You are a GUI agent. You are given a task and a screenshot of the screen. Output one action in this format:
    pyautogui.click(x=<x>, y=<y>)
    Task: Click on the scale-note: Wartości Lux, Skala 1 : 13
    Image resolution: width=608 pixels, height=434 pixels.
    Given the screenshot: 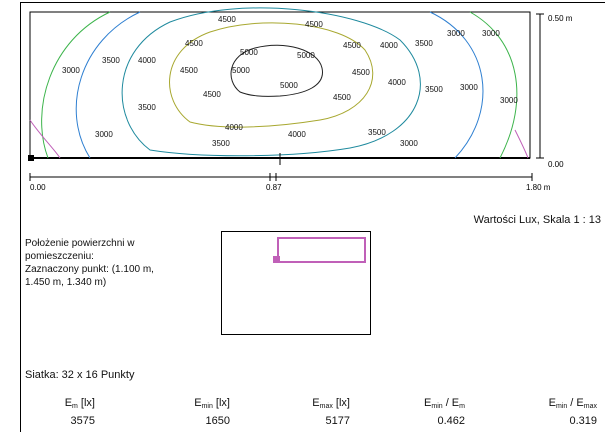 What is the action you would take?
    pyautogui.click(x=537, y=220)
    